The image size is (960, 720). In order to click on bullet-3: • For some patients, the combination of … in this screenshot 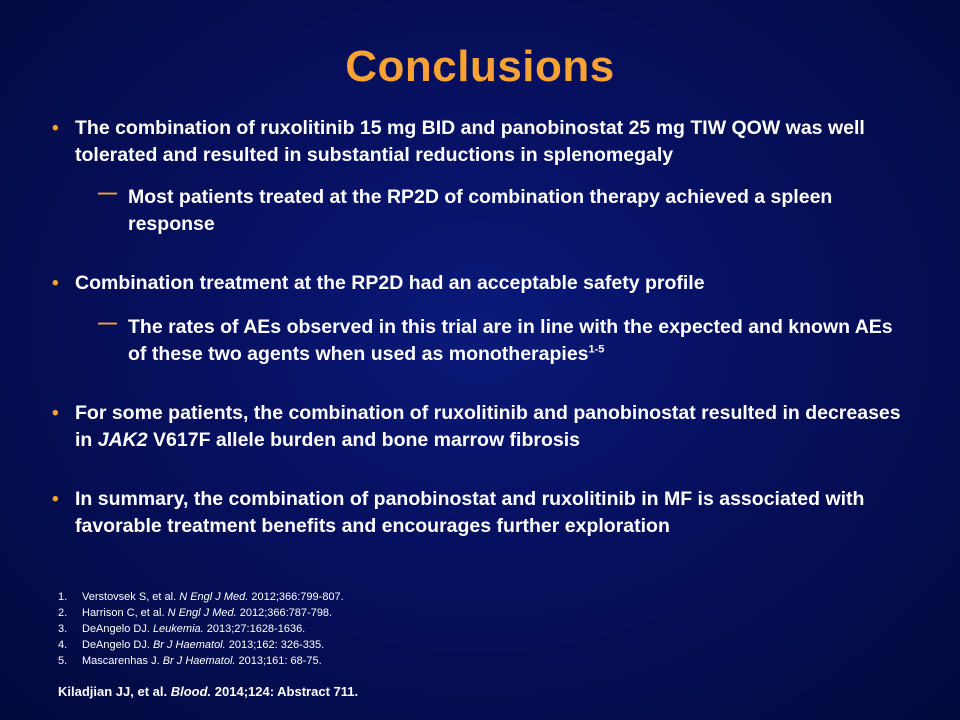, I will do `click(487, 427)`.